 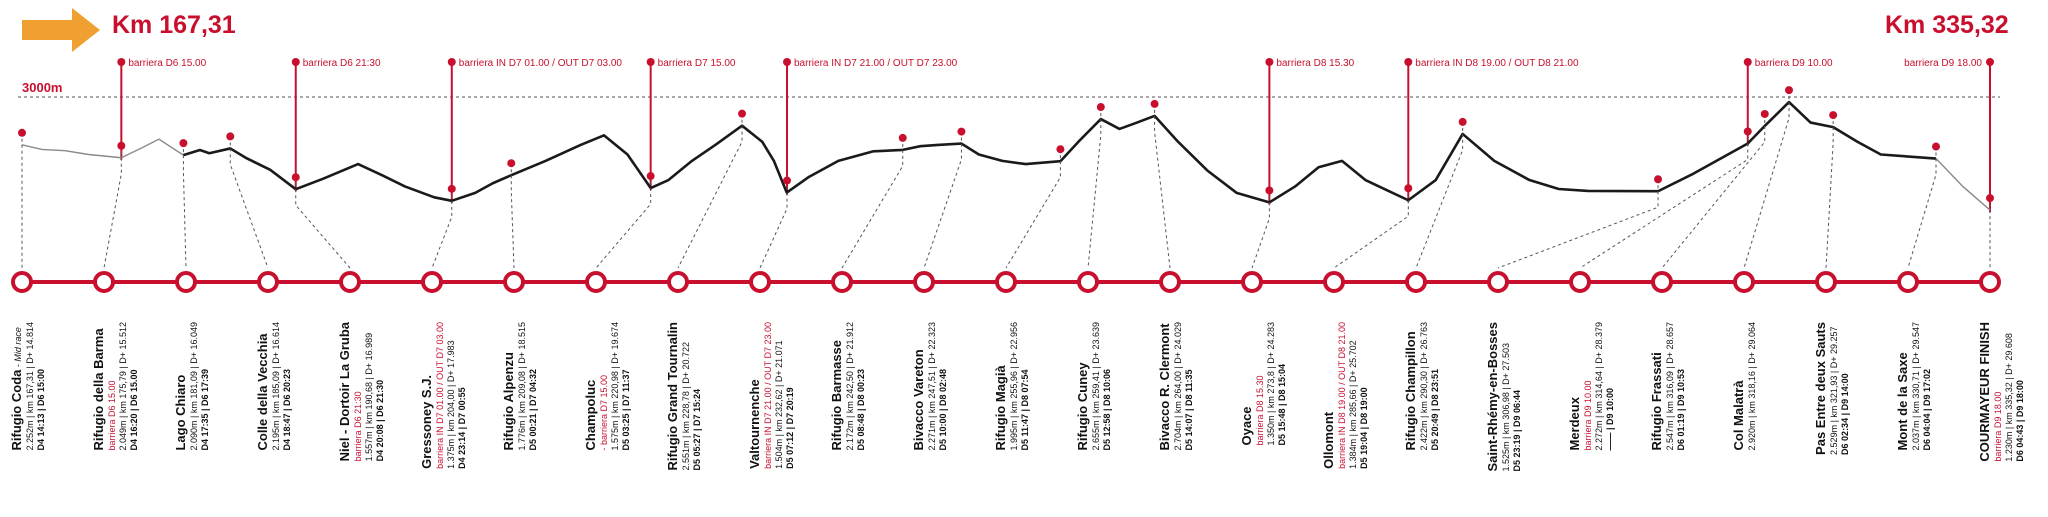 What do you see at coordinates (686, 406) in the screenshot?
I see `station-8-stats: 2.551m | km 228,78 | D+ 20.722` at bounding box center [686, 406].